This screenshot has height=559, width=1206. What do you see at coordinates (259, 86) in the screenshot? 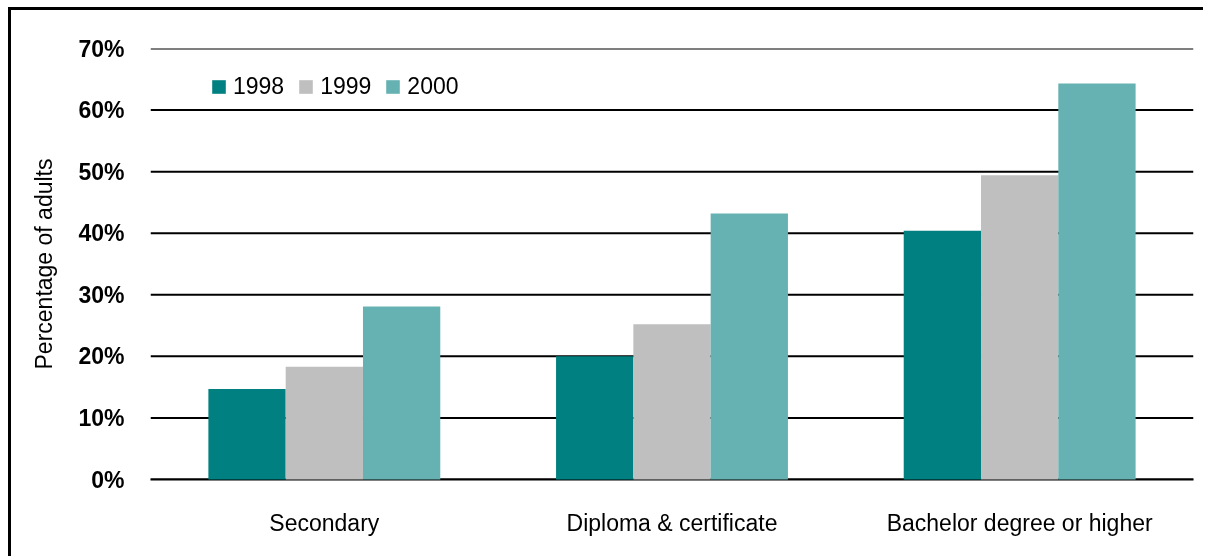
I see `legend-label: 1998` at bounding box center [259, 86].